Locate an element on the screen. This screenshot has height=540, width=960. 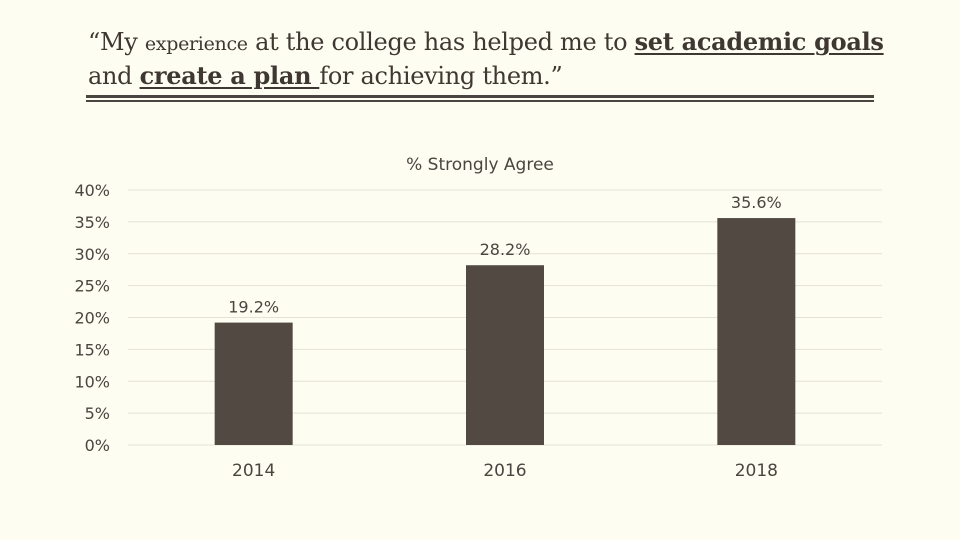
title-word-experience: experience is located at coordinates (196, 44).